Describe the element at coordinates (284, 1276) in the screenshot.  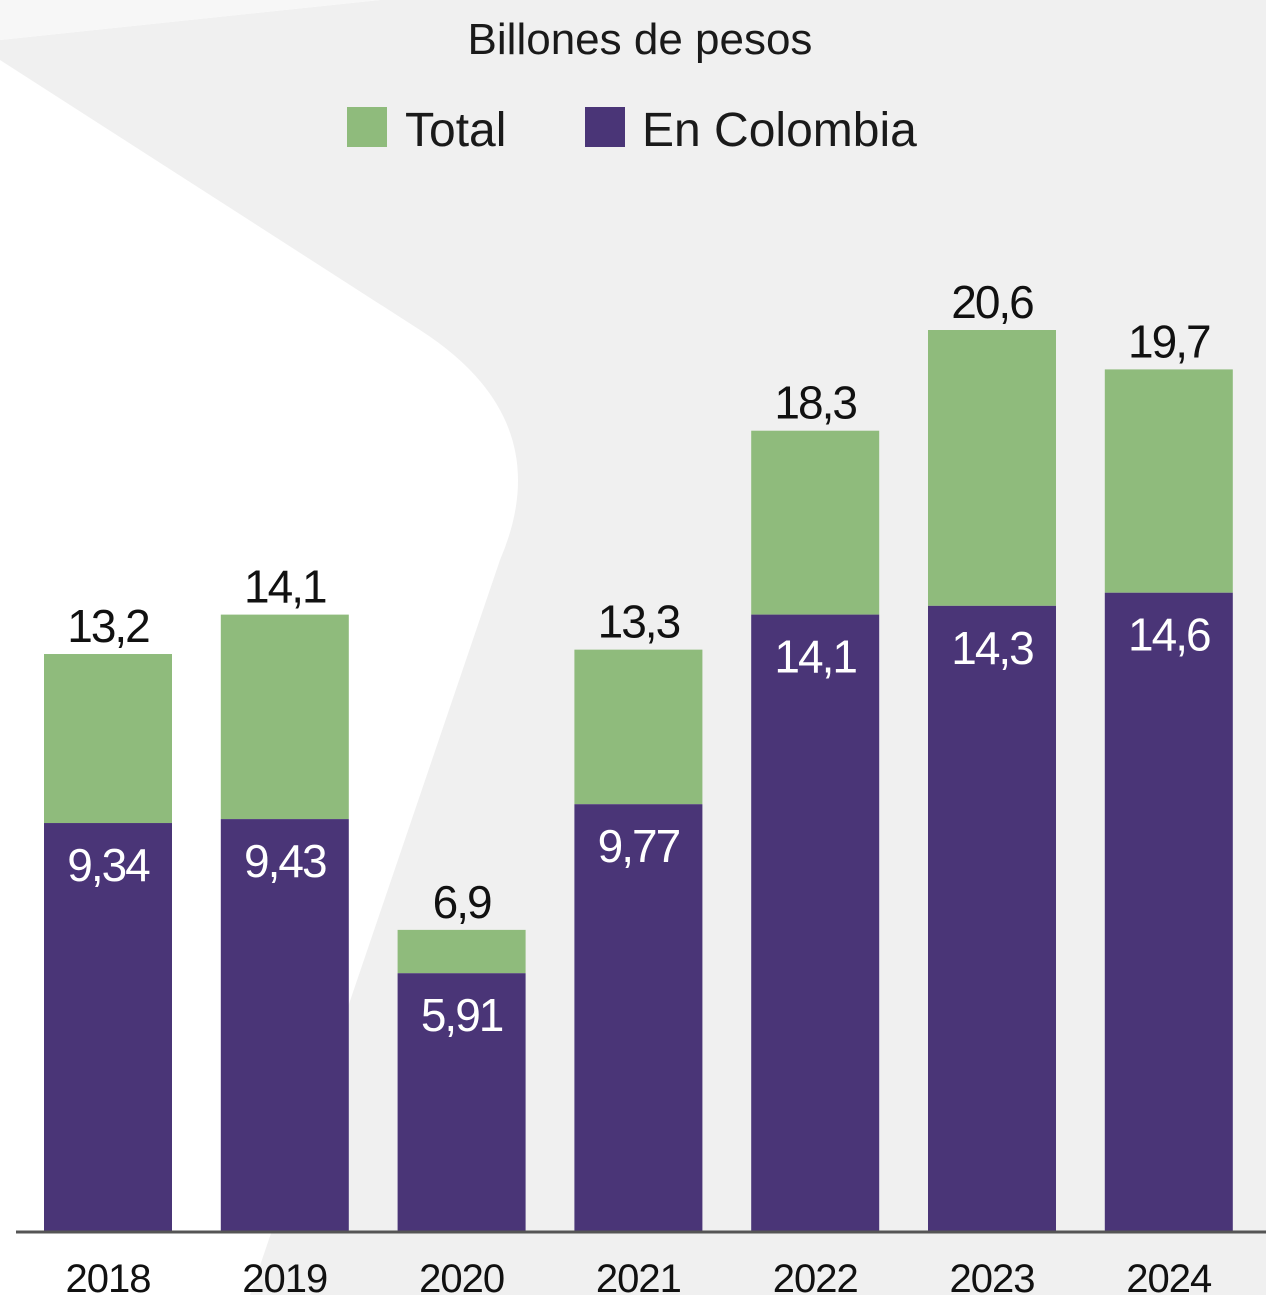
I see `x-tick-label-2019: 2019` at that location.